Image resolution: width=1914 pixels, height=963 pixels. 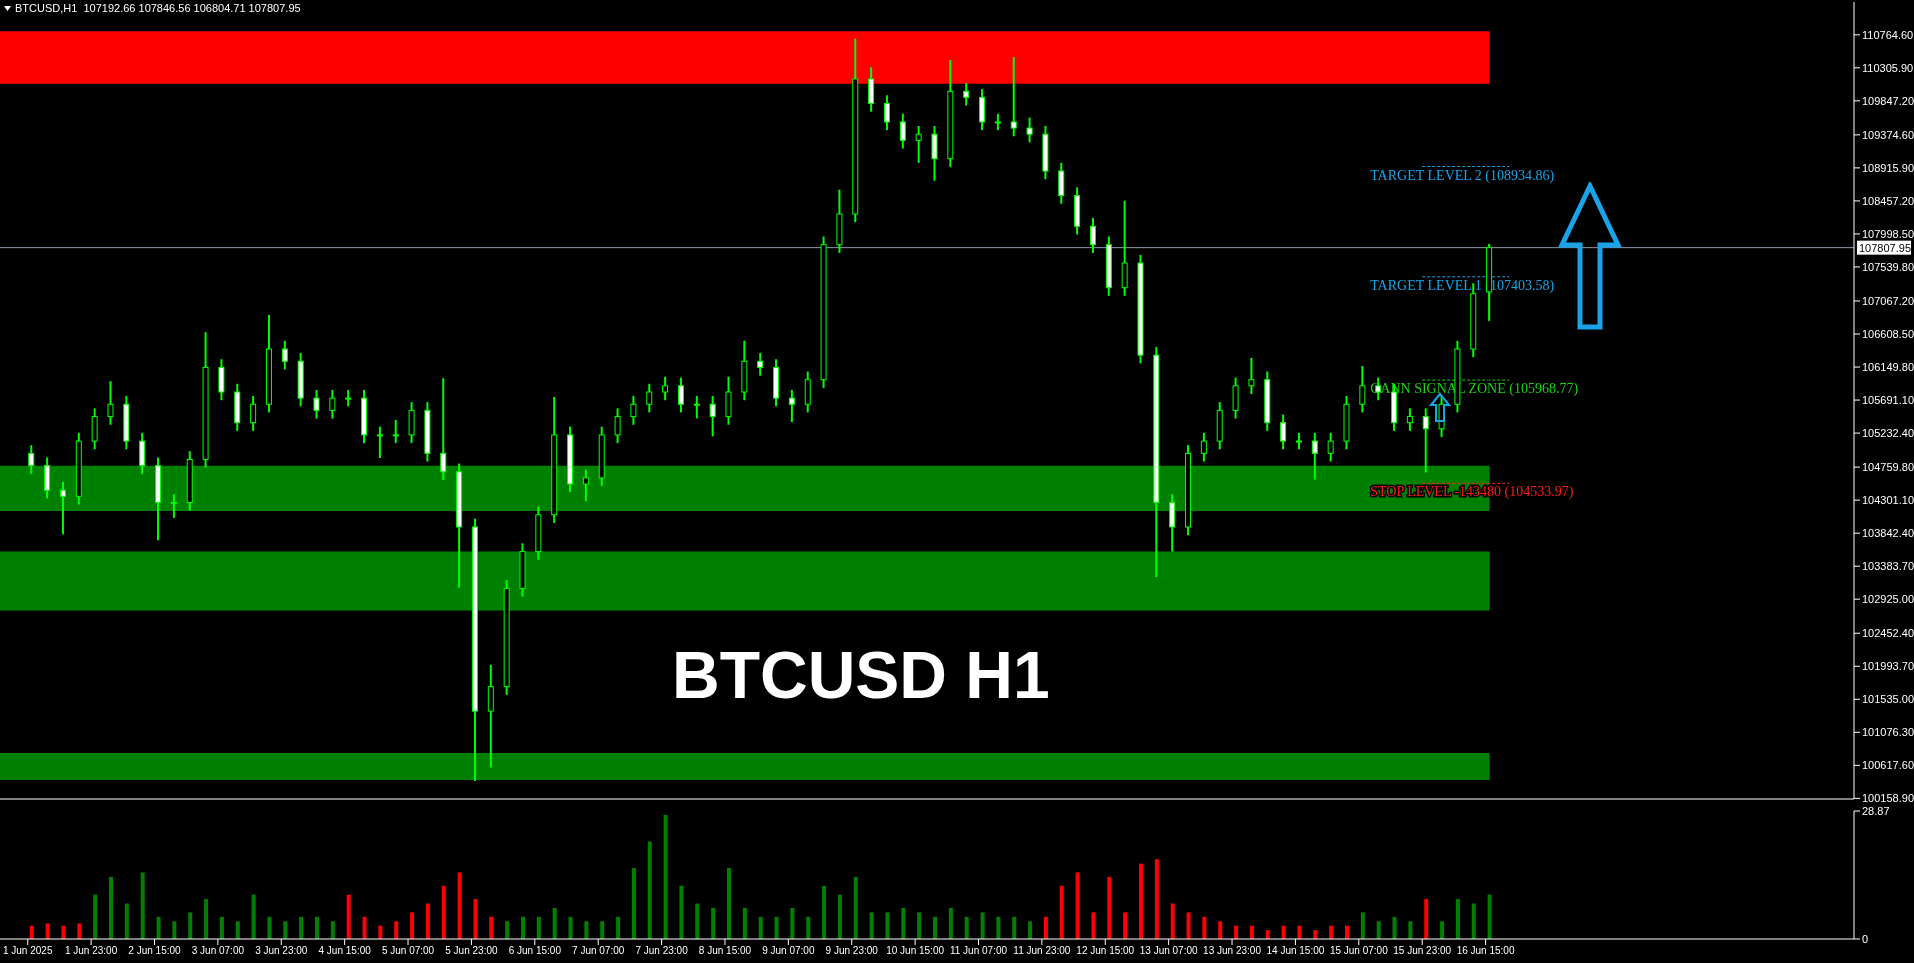 I want to click on y-tick-label: 107998.50, so click(x=1888, y=233).